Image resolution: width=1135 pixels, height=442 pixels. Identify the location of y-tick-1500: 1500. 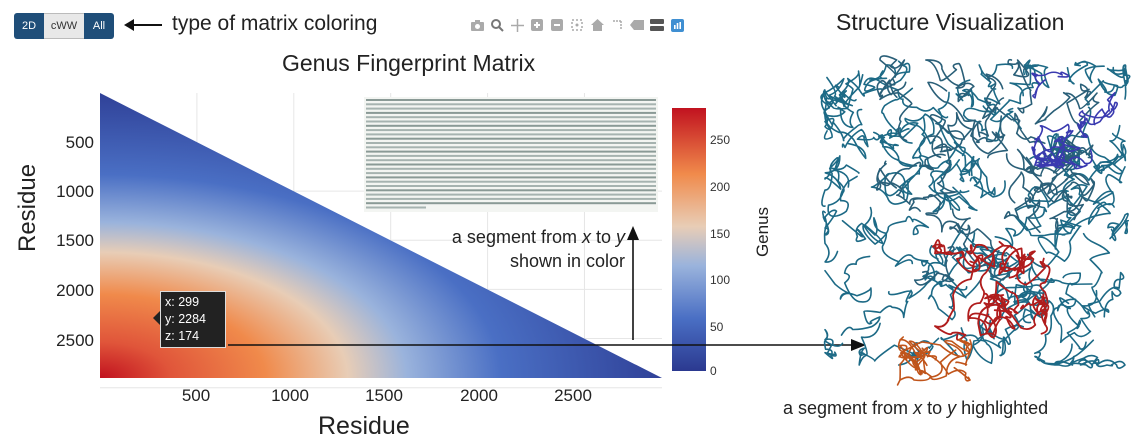
(75, 240).